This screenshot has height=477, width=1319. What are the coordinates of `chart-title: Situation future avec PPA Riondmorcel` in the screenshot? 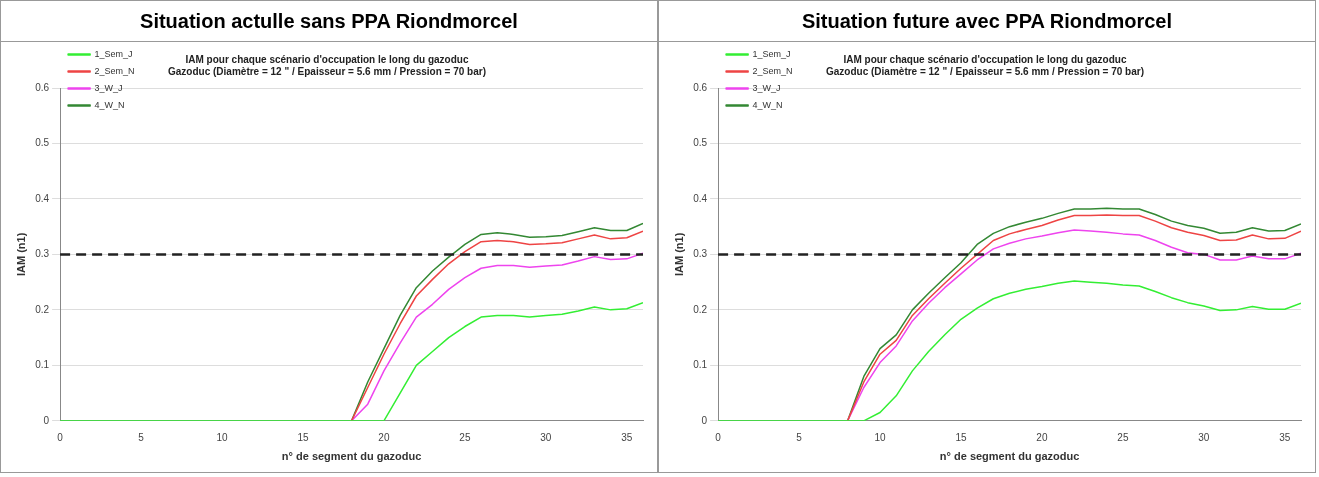 It's located at (987, 21).